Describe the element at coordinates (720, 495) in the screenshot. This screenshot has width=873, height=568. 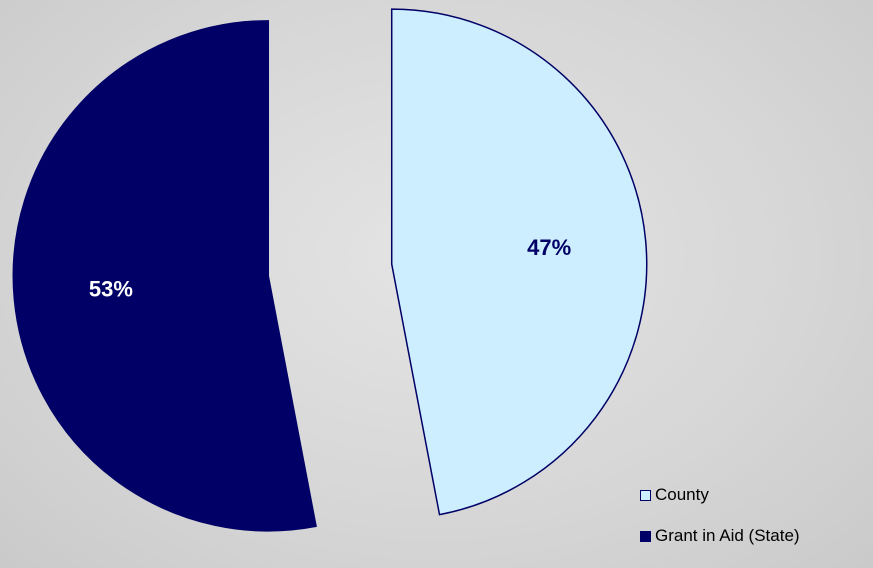
I see `legend-item-county: County` at that location.